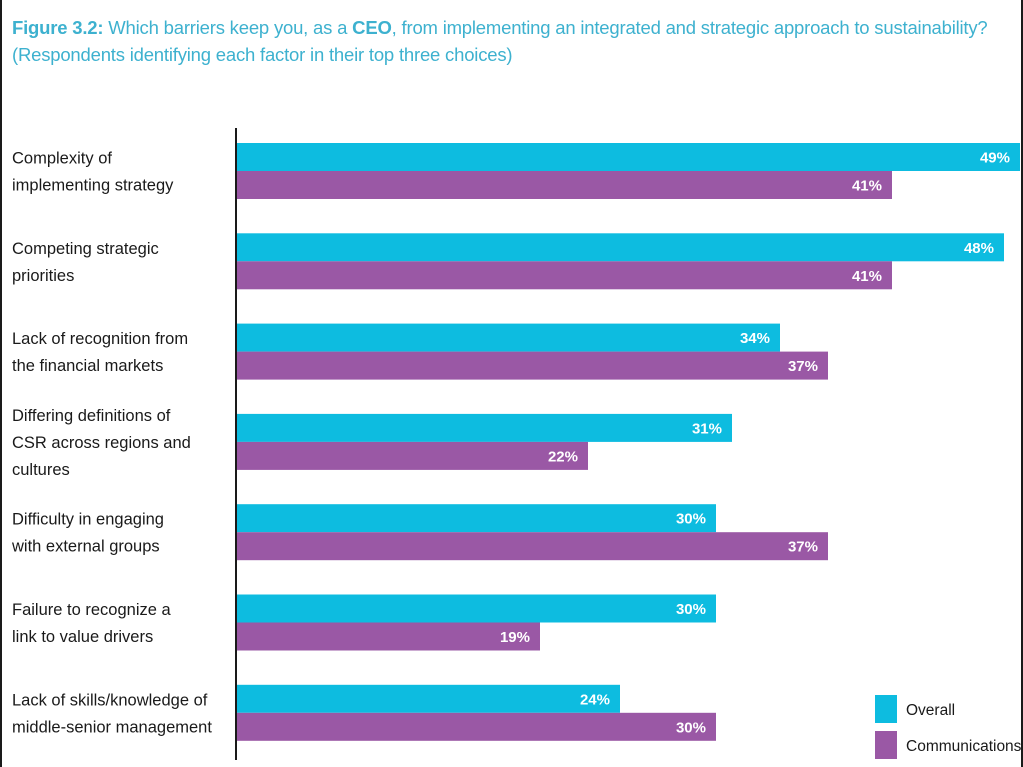 The image size is (1023, 767). Describe the element at coordinates (930, 710) in the screenshot. I see `legend-label-overall: Overall` at that location.